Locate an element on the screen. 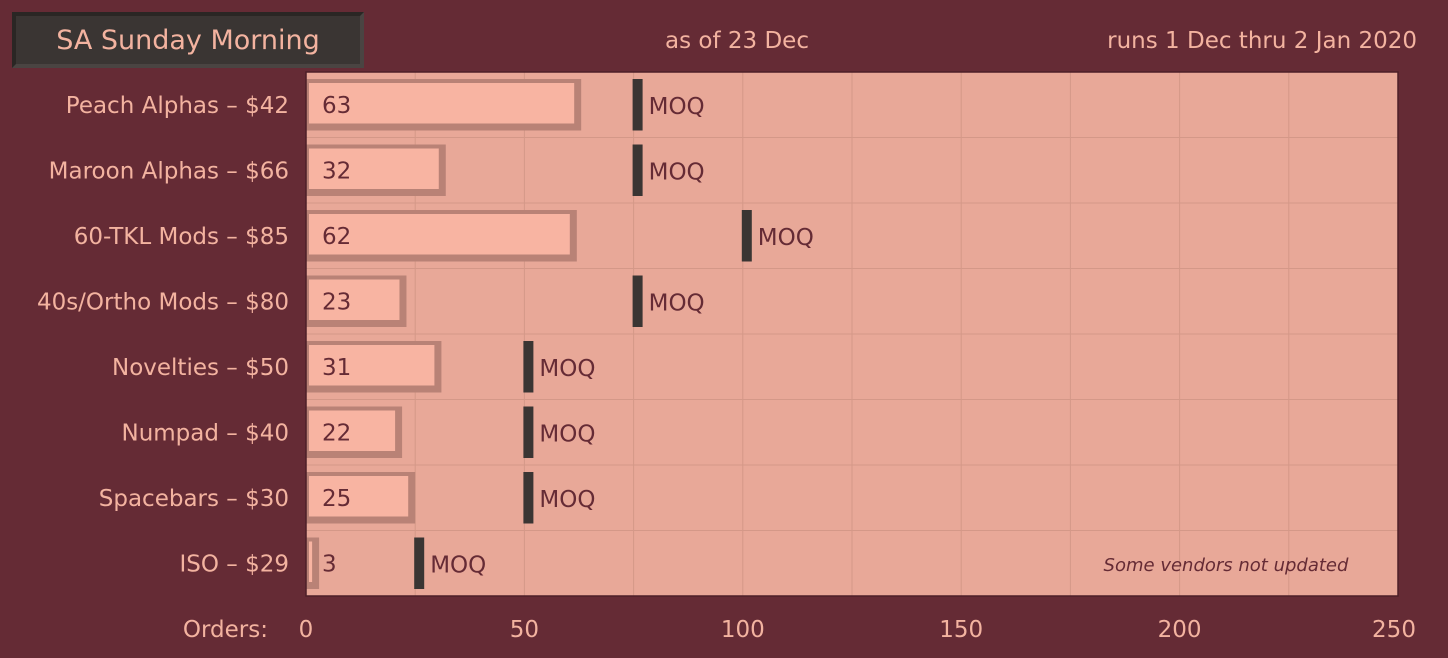 This screenshot has height=658, width=1448. category-label: Spacebars – $30 is located at coordinates (194, 499).